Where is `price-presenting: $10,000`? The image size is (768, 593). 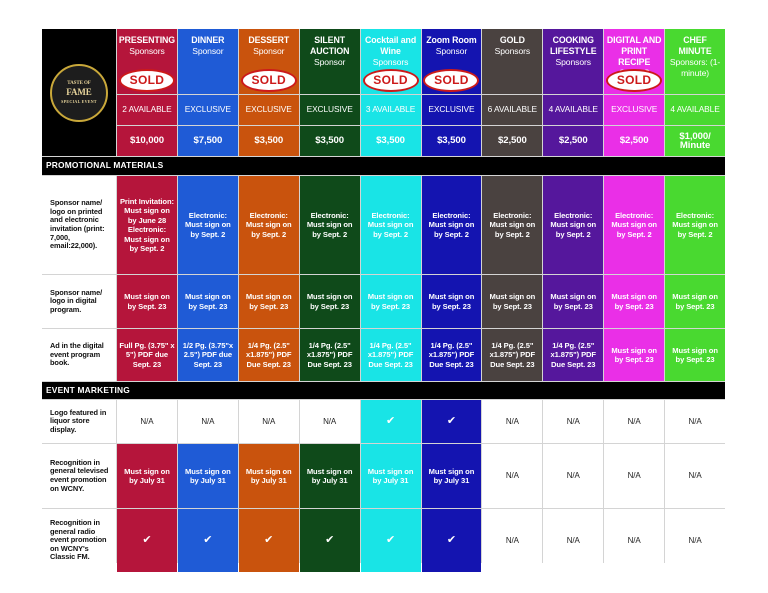
price-presenting: $10,000 is located at coordinates (147, 141).